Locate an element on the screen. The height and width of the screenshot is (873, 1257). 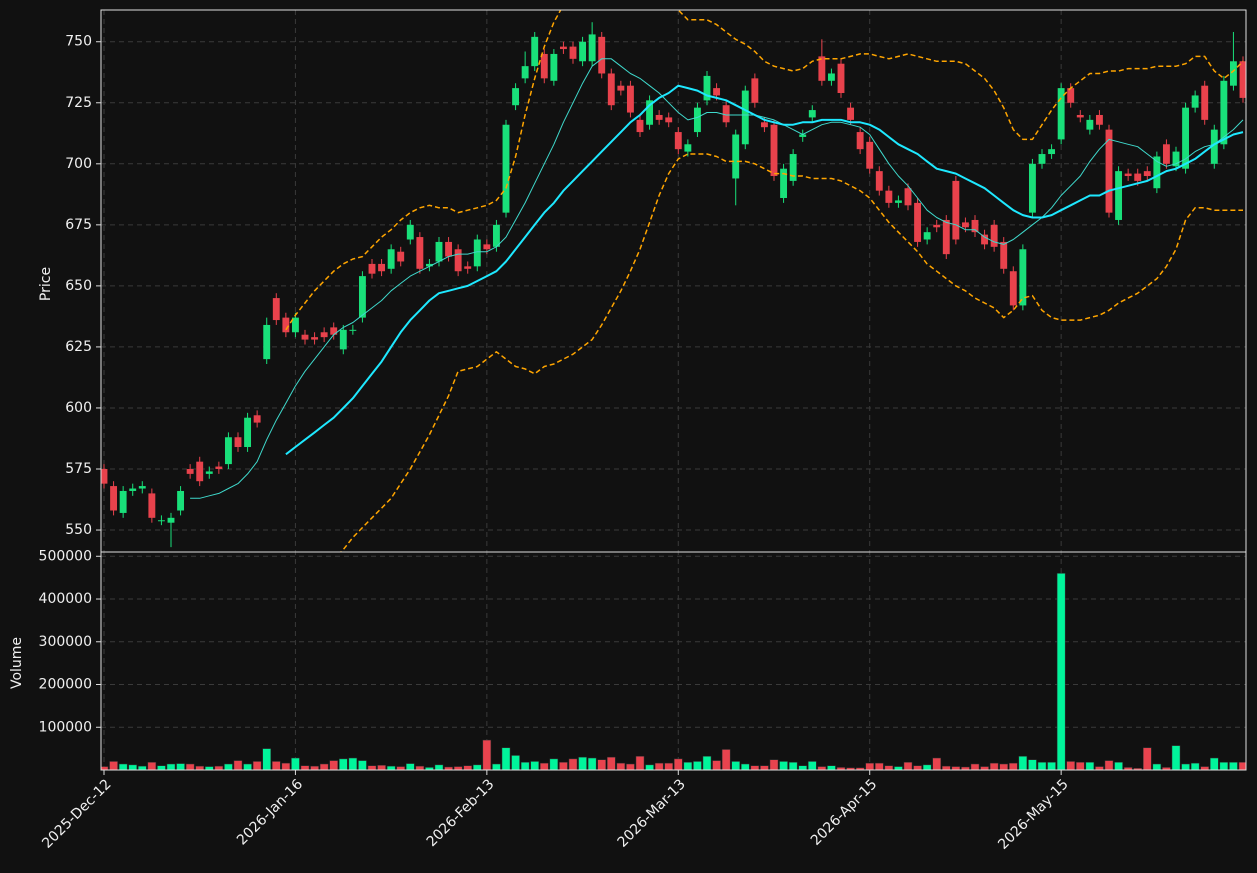
y-tick-label: 625 is located at coordinates (78, 347).